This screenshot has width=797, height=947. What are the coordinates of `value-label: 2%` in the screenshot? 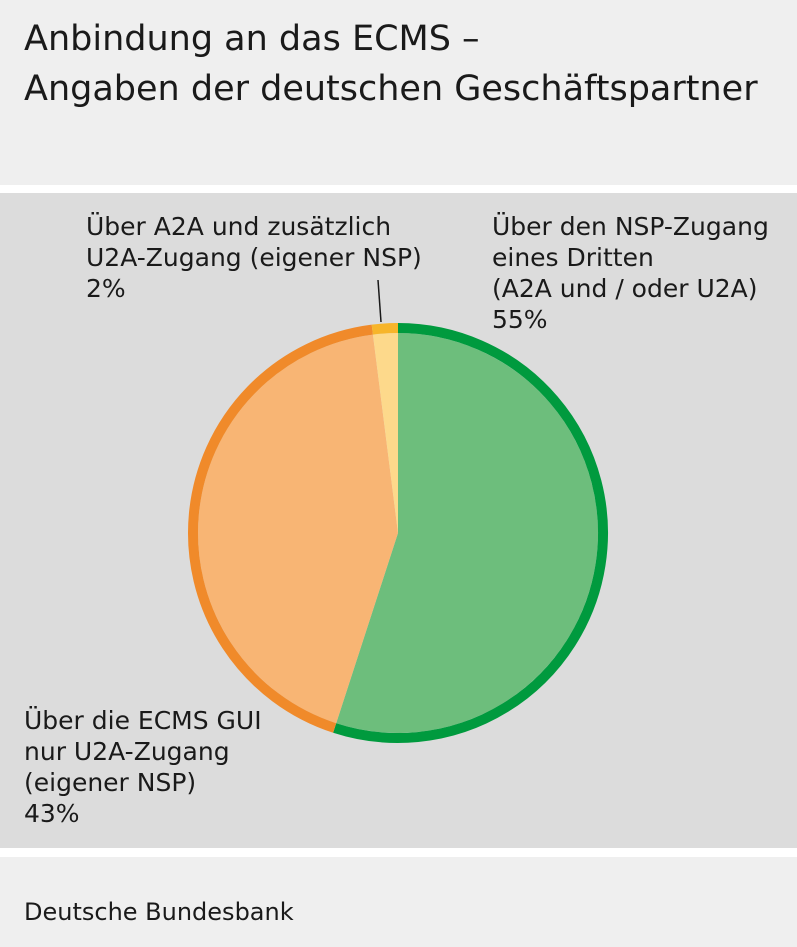 It's located at (106, 288).